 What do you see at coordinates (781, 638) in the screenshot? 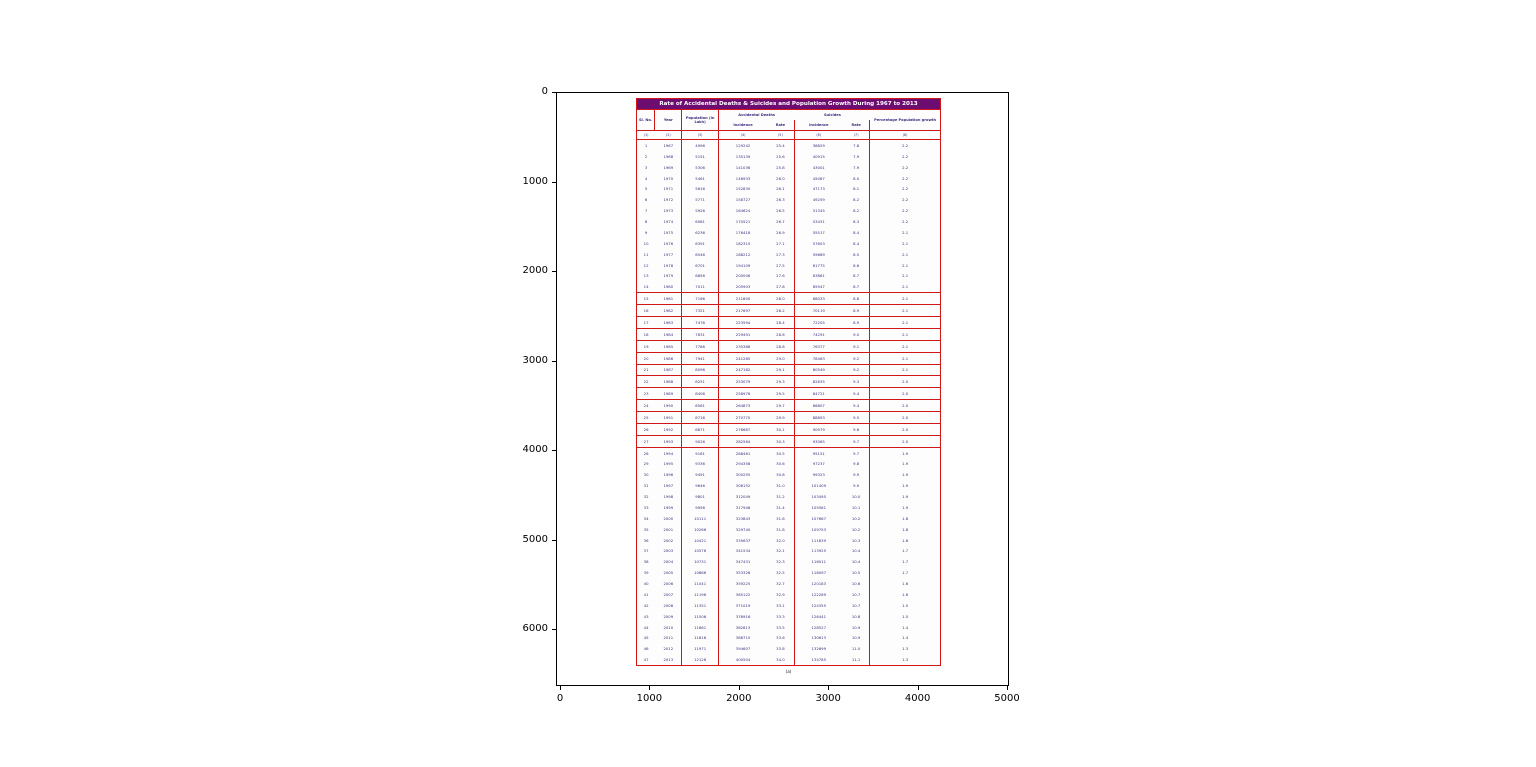
I see `table-cell: 33.6` at bounding box center [781, 638].